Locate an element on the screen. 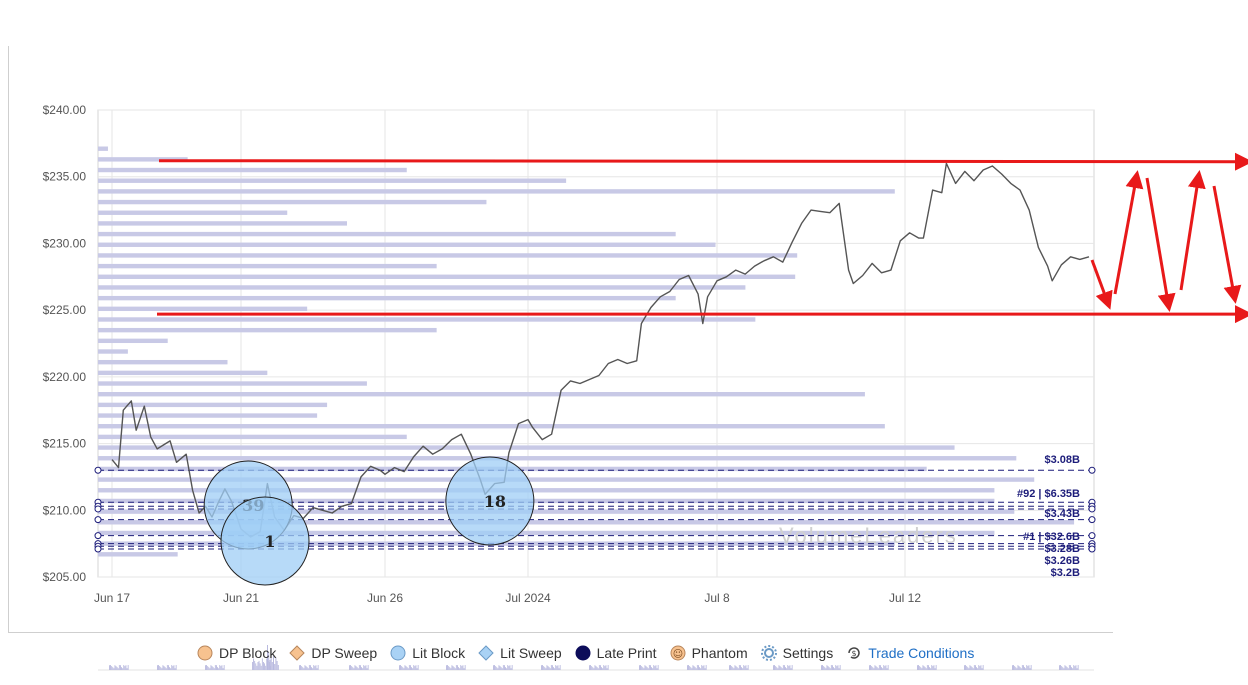 The height and width of the screenshot is (685, 1248). legend-item-lit-block: Lit Block is located at coordinates (427, 653).